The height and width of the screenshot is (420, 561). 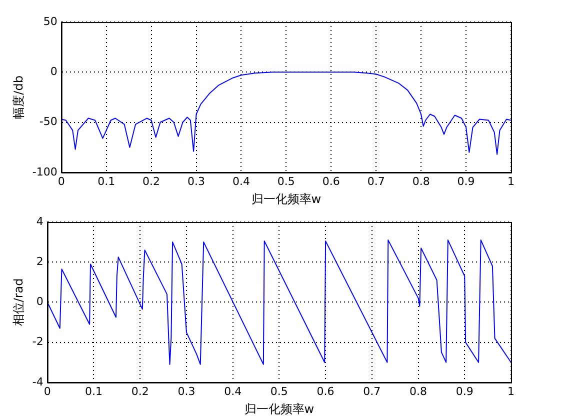 What do you see at coordinates (45, 171) in the screenshot?
I see `y-tick-label: -100` at bounding box center [45, 171].